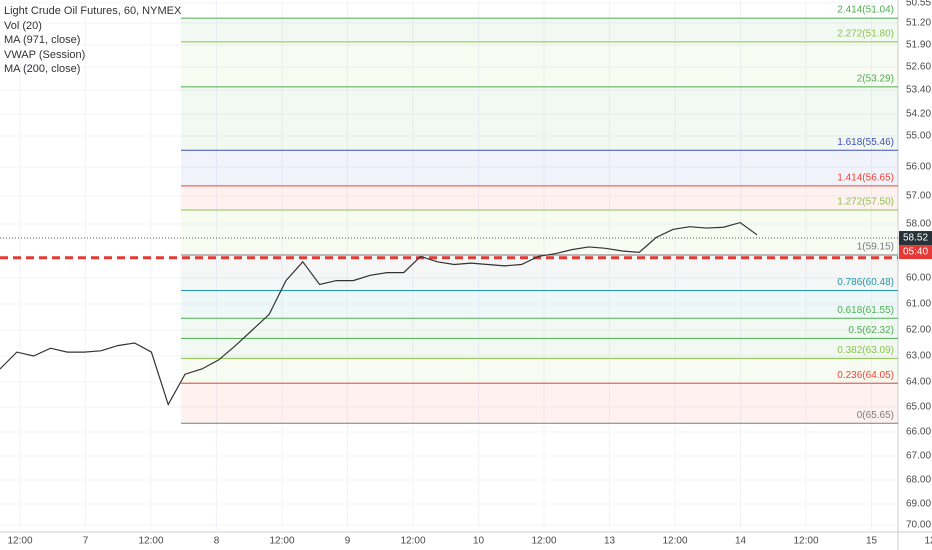  Describe the element at coordinates (42, 40) in the screenshot. I see `legend-item: MA (971, close)` at that location.